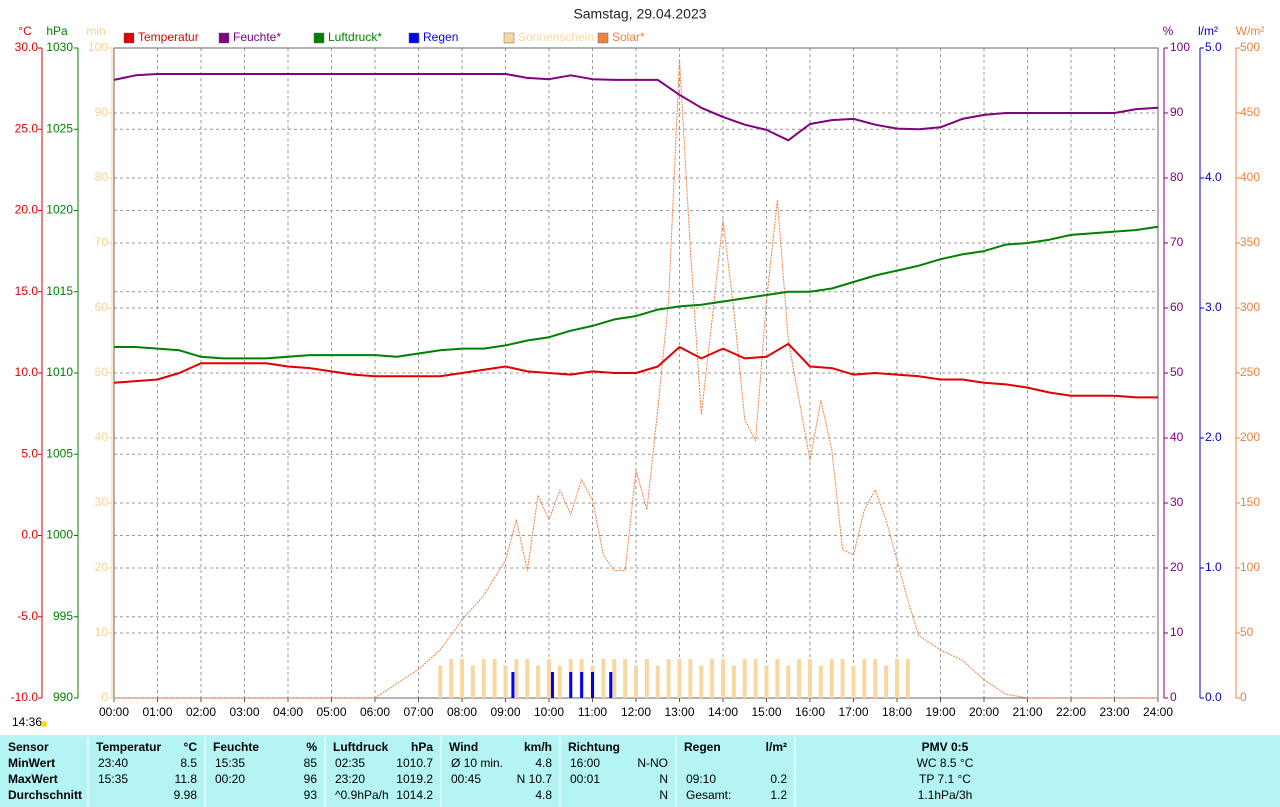  Describe the element at coordinates (440, 37) in the screenshot. I see `legend-label: Regen` at that location.